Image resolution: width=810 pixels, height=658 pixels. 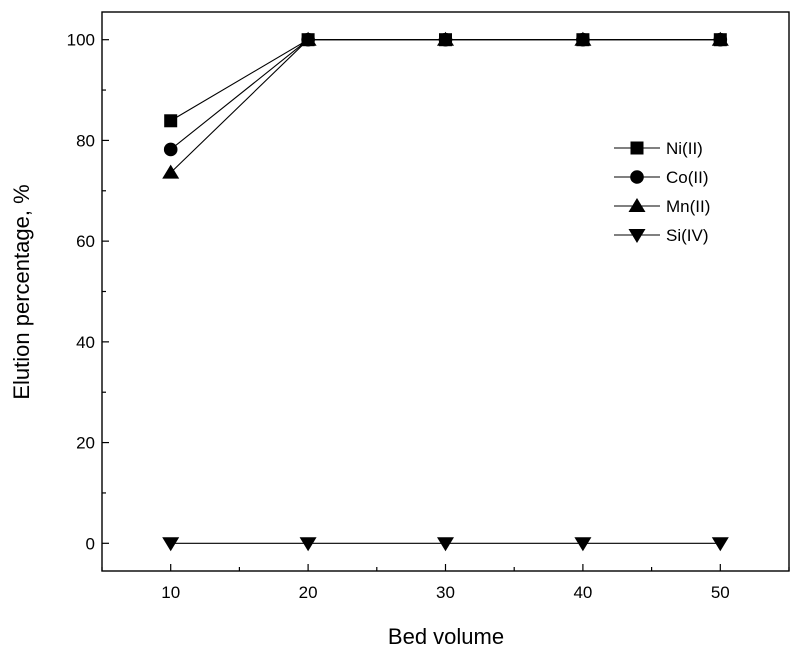 What do you see at coordinates (658, 148) in the screenshot?
I see `legend-item: Ni(II)` at bounding box center [658, 148].